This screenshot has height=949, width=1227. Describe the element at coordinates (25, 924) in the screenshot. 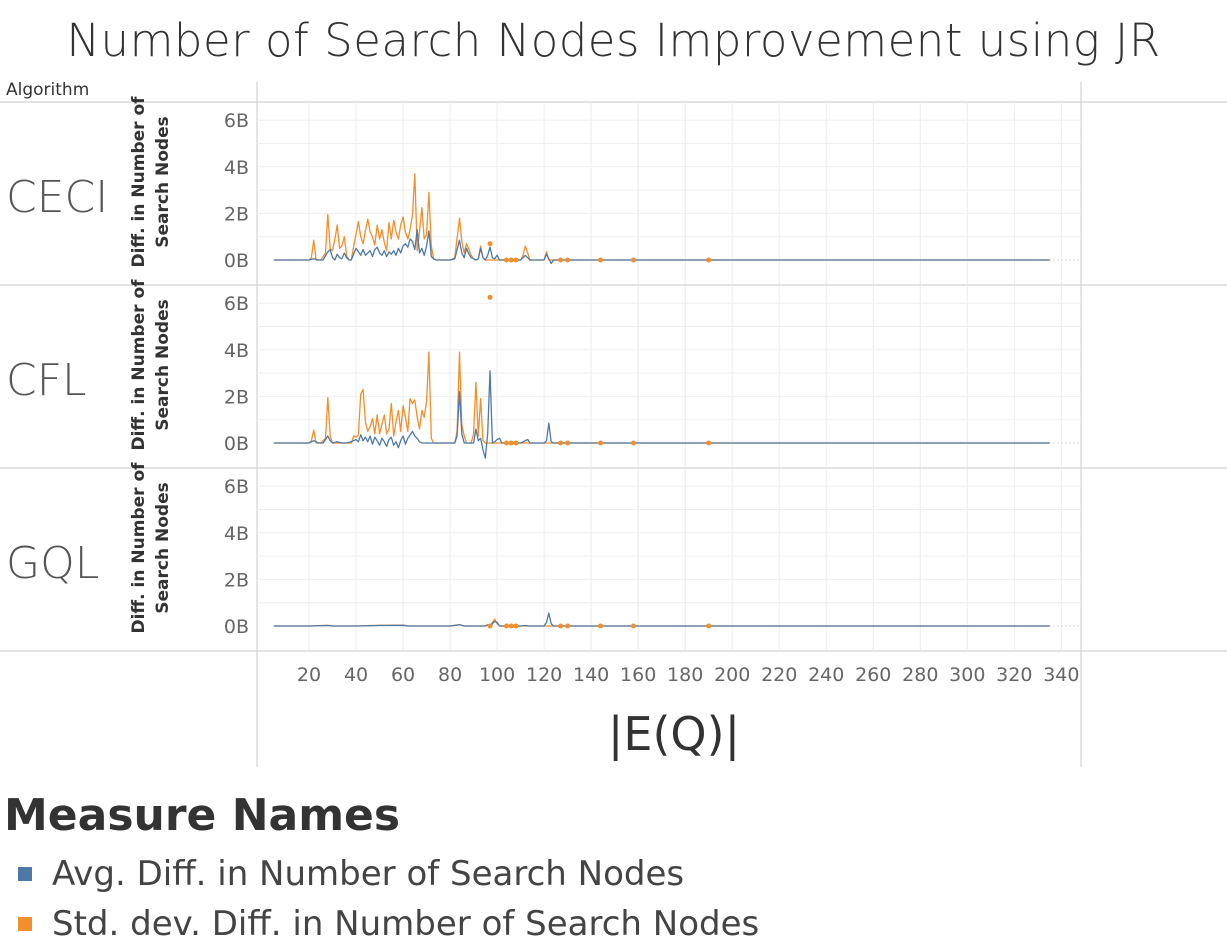

I see `legend-swatch-std` at that location.